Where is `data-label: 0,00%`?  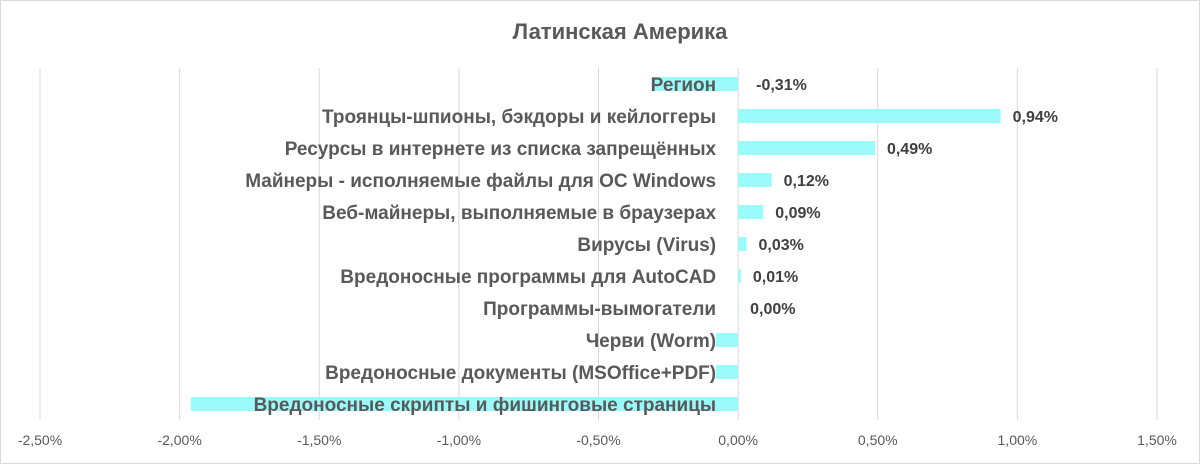
data-label: 0,00% is located at coordinates (772, 309).